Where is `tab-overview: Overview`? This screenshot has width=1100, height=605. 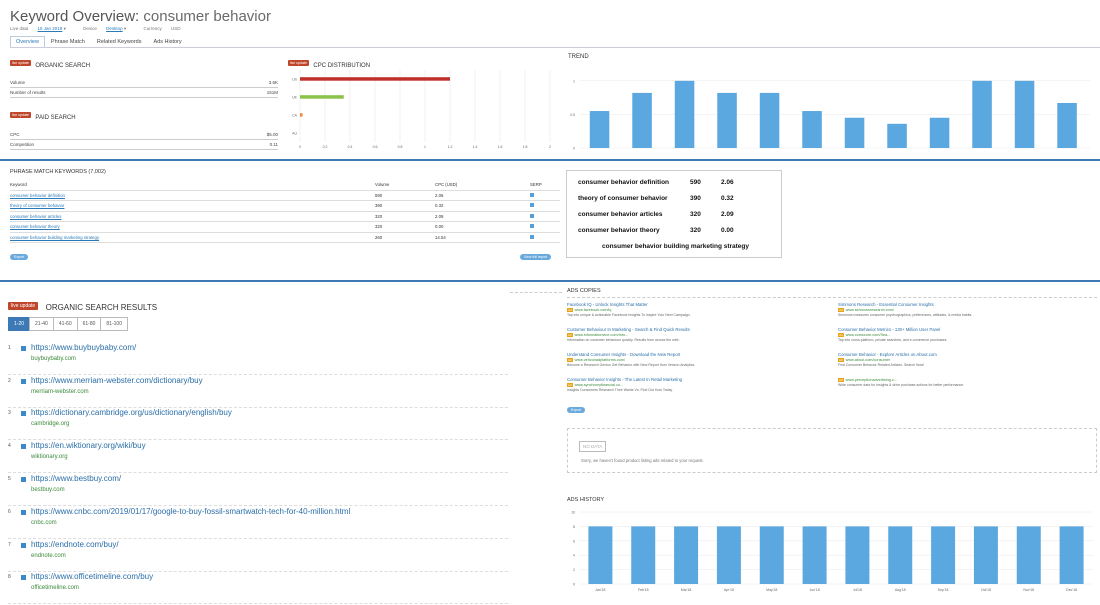 tab-overview: Overview is located at coordinates (27, 42).